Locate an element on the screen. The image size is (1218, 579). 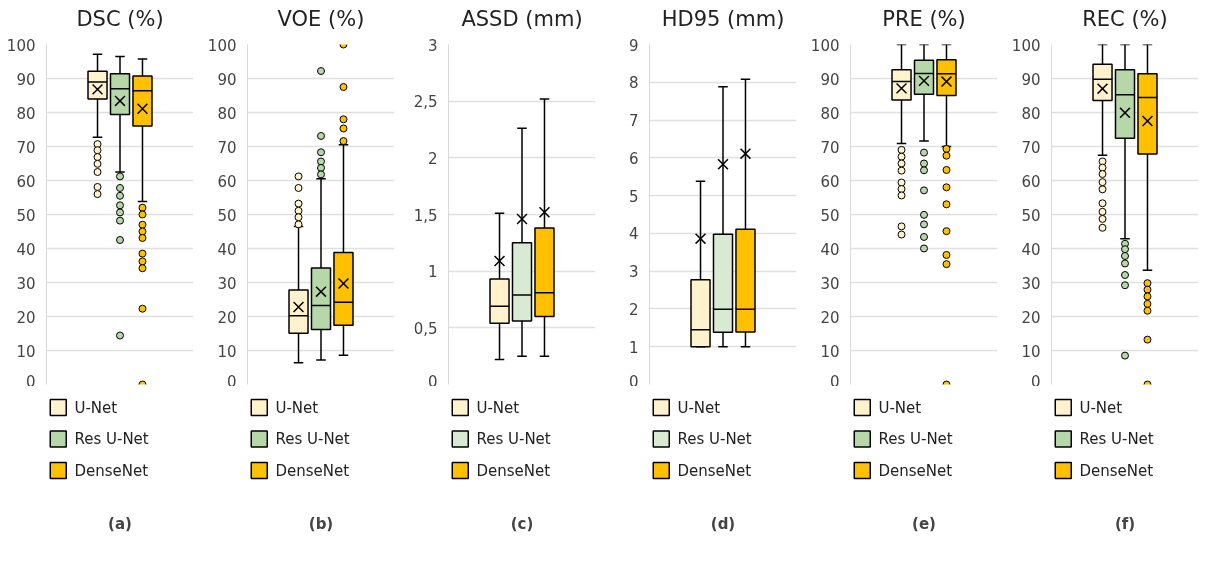
y-tick-label: 5 is located at coordinates (633, 196).